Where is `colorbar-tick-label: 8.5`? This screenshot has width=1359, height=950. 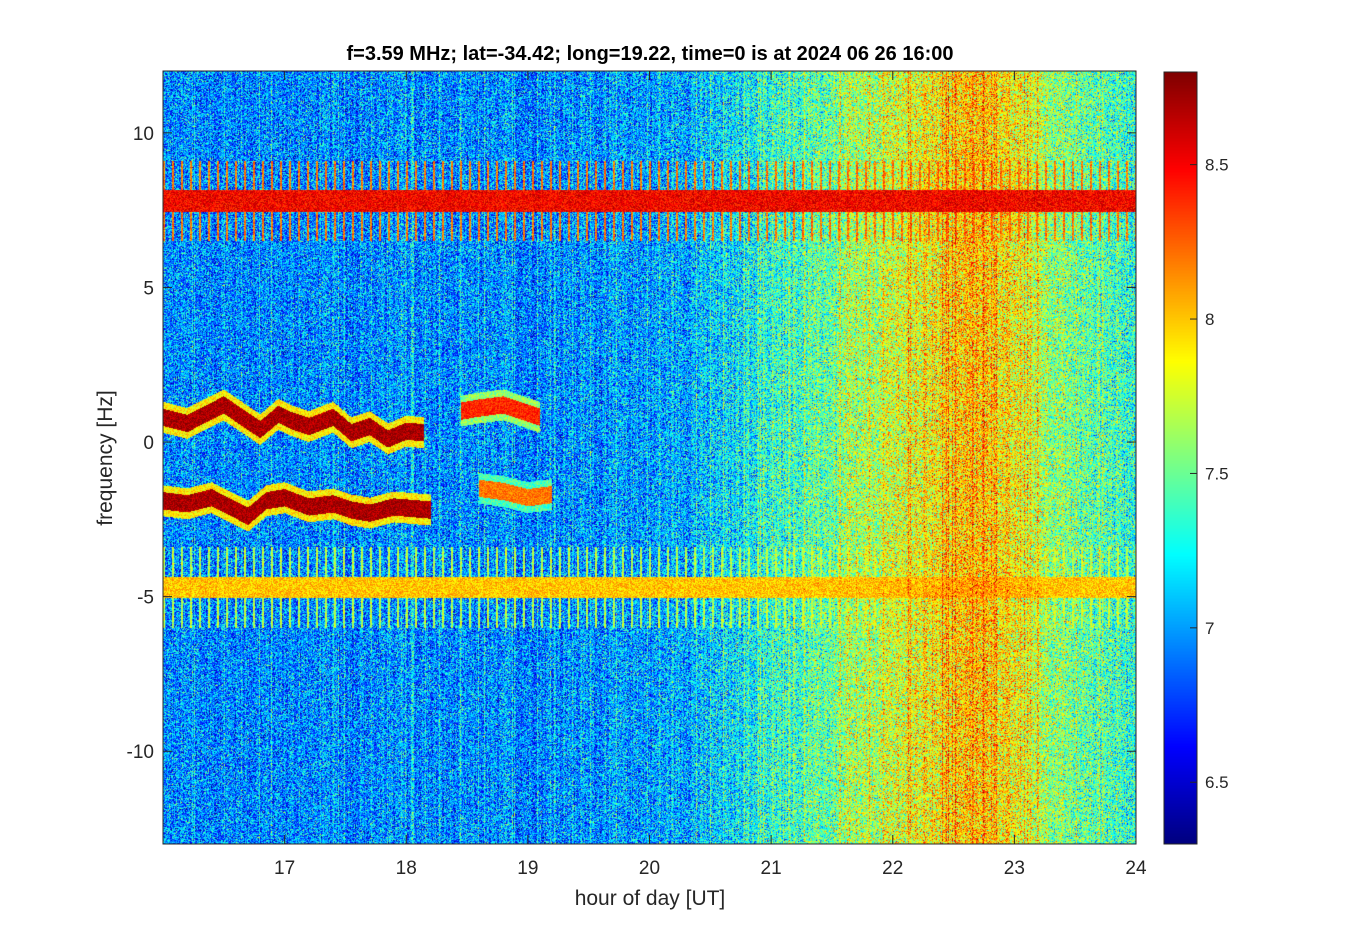
colorbar-tick-label: 8.5 is located at coordinates (1217, 165).